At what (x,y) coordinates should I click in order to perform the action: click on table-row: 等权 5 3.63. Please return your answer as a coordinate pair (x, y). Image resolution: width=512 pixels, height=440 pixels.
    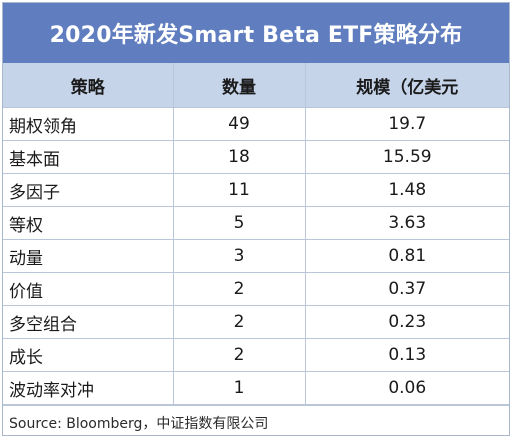
    Looking at the image, I should click on (256, 223).